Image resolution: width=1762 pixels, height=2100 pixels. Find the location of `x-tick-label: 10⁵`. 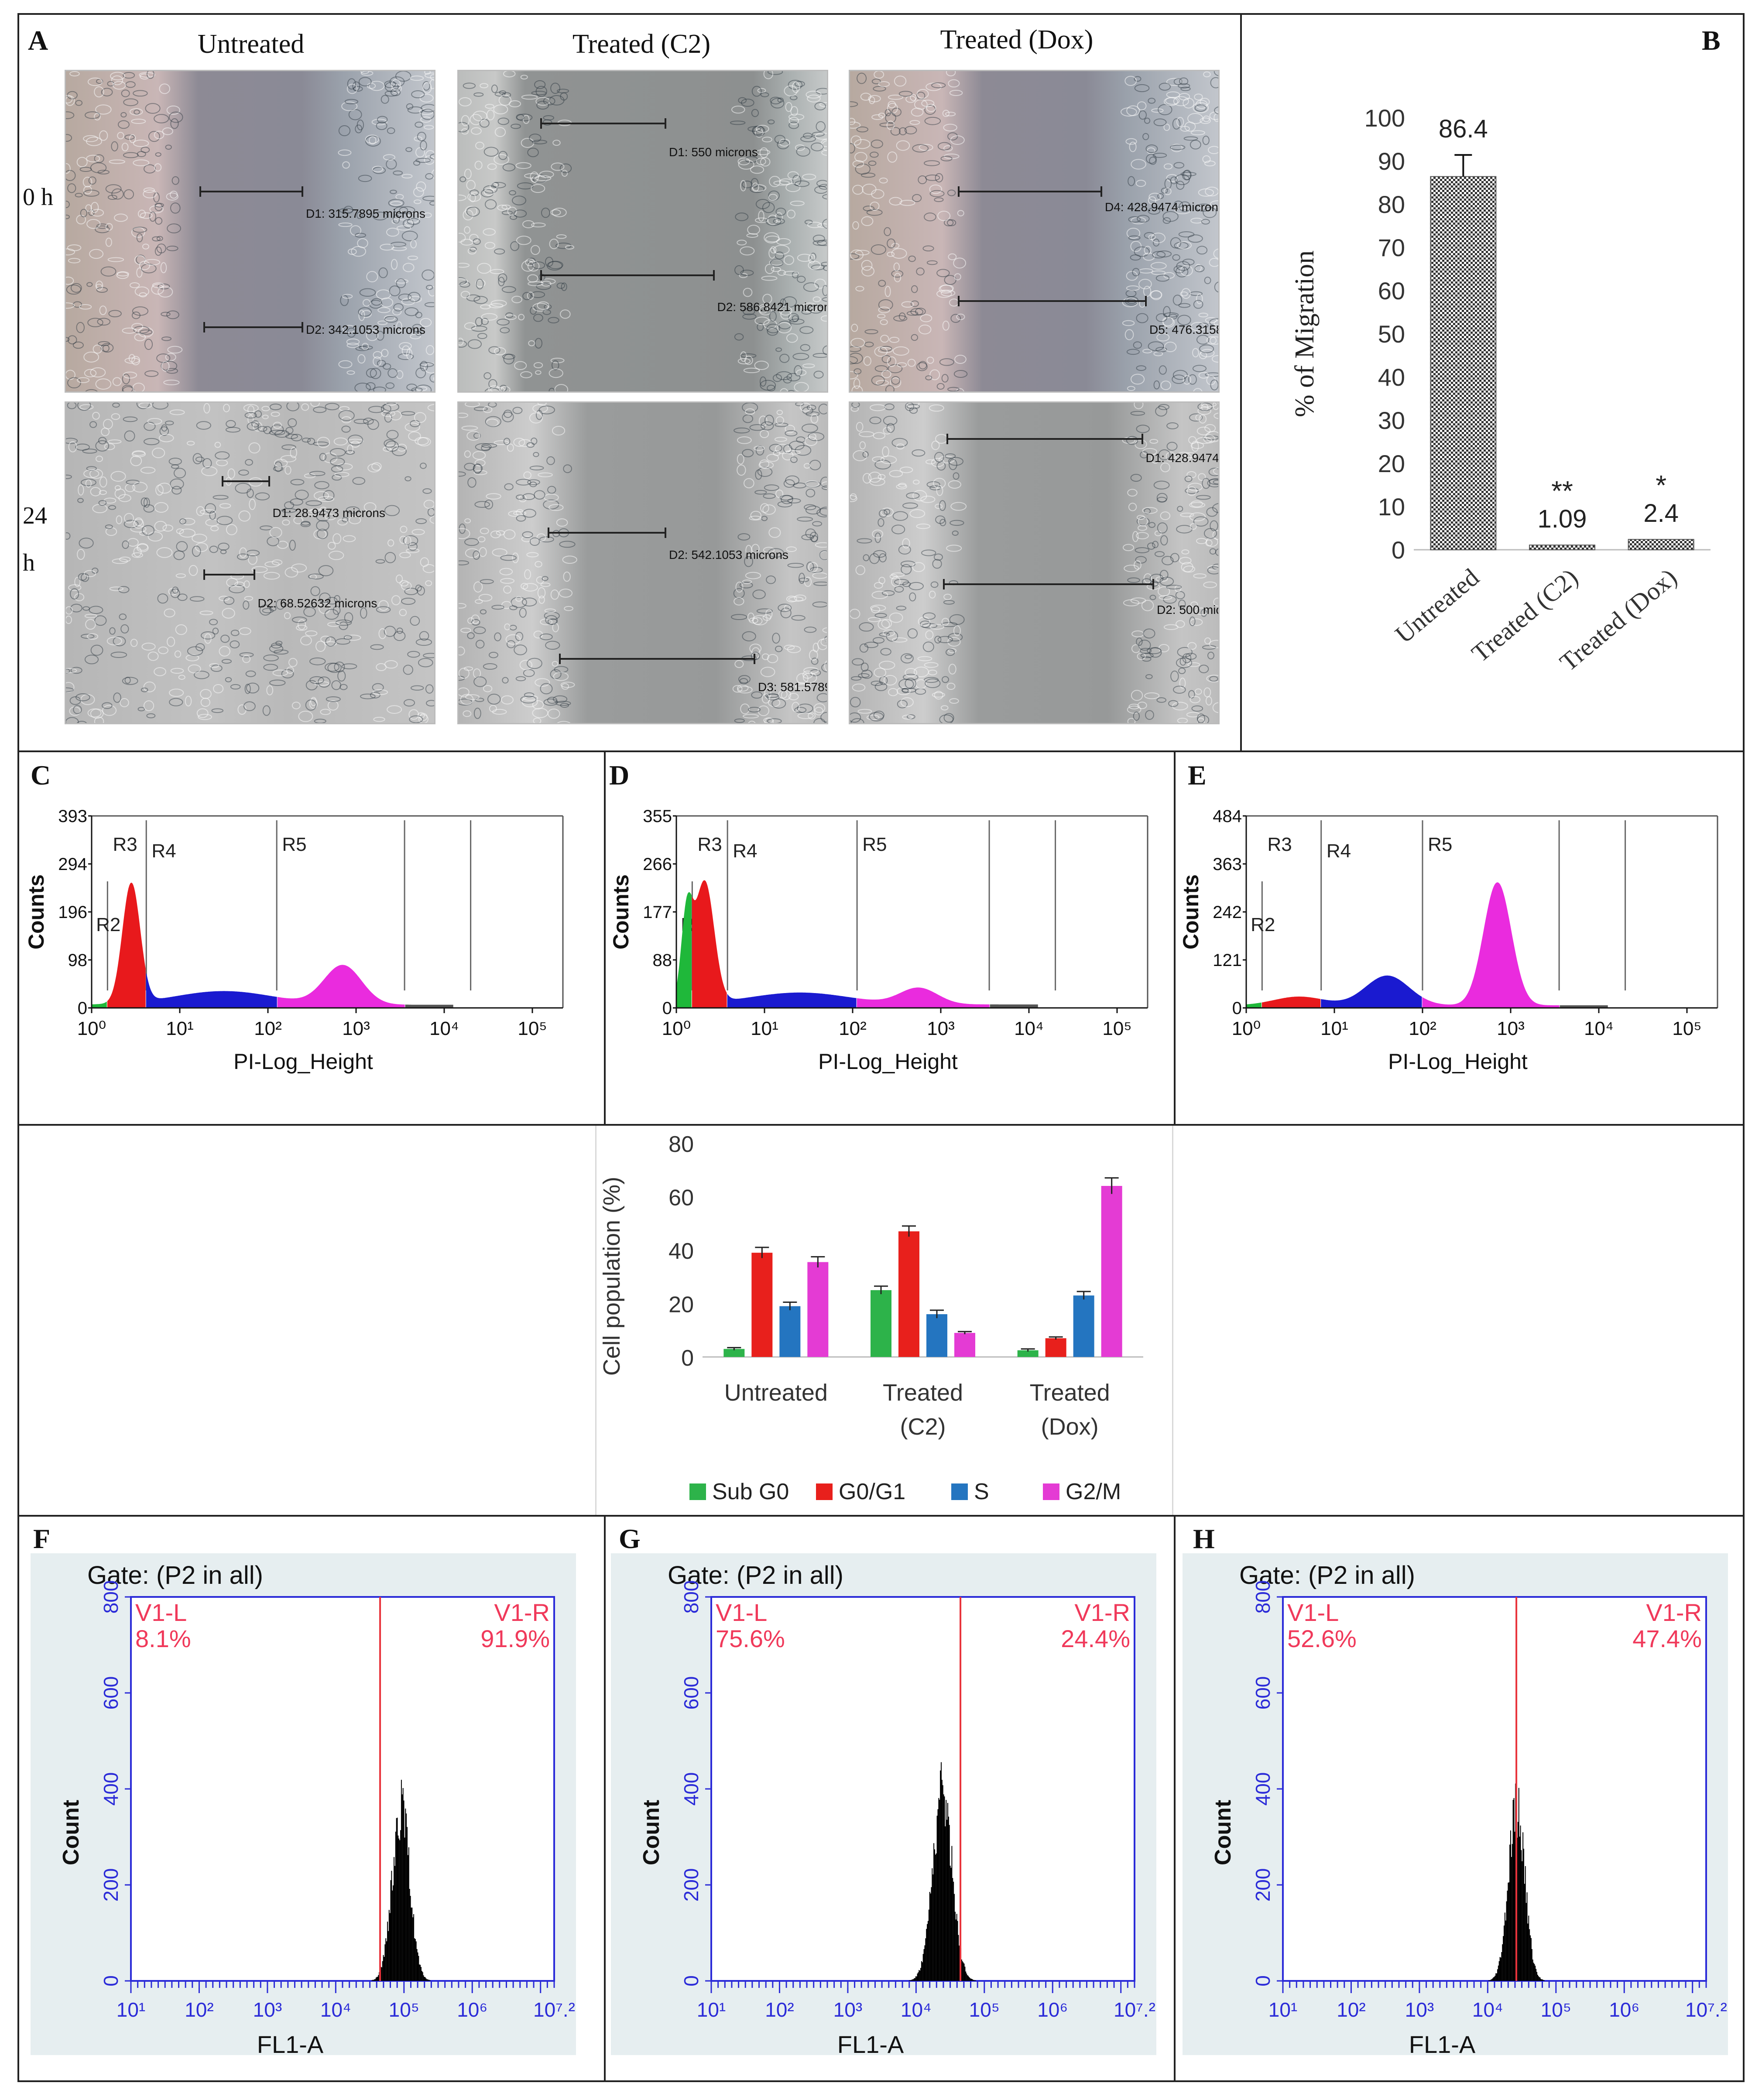

x-tick-label: 10⁵ is located at coordinates (1687, 1028).